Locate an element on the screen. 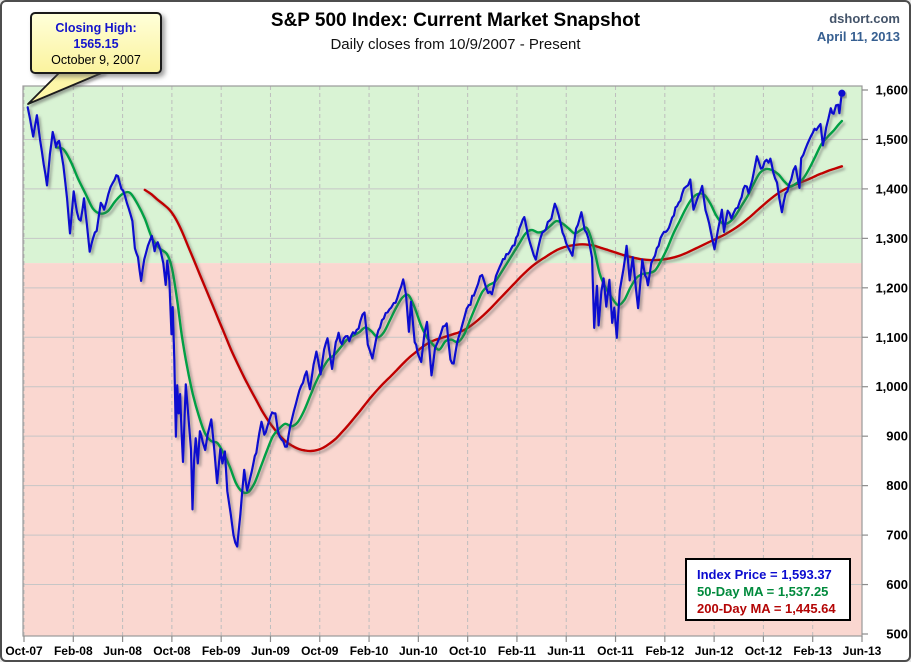  callout-date: October 9, 2007 is located at coordinates (96, 60).